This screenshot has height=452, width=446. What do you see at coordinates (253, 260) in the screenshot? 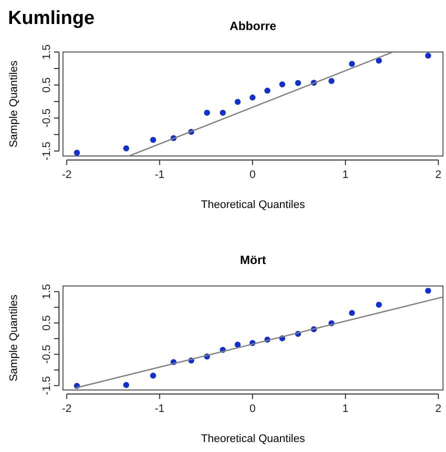
I see `chart-title: Mört` at bounding box center [253, 260].